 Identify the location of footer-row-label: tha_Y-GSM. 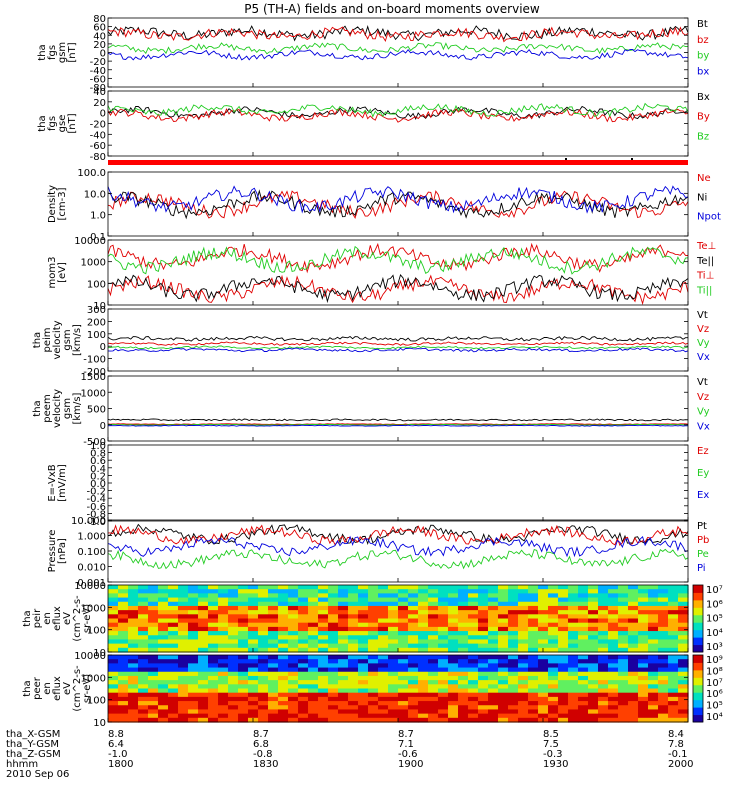
(32, 744).